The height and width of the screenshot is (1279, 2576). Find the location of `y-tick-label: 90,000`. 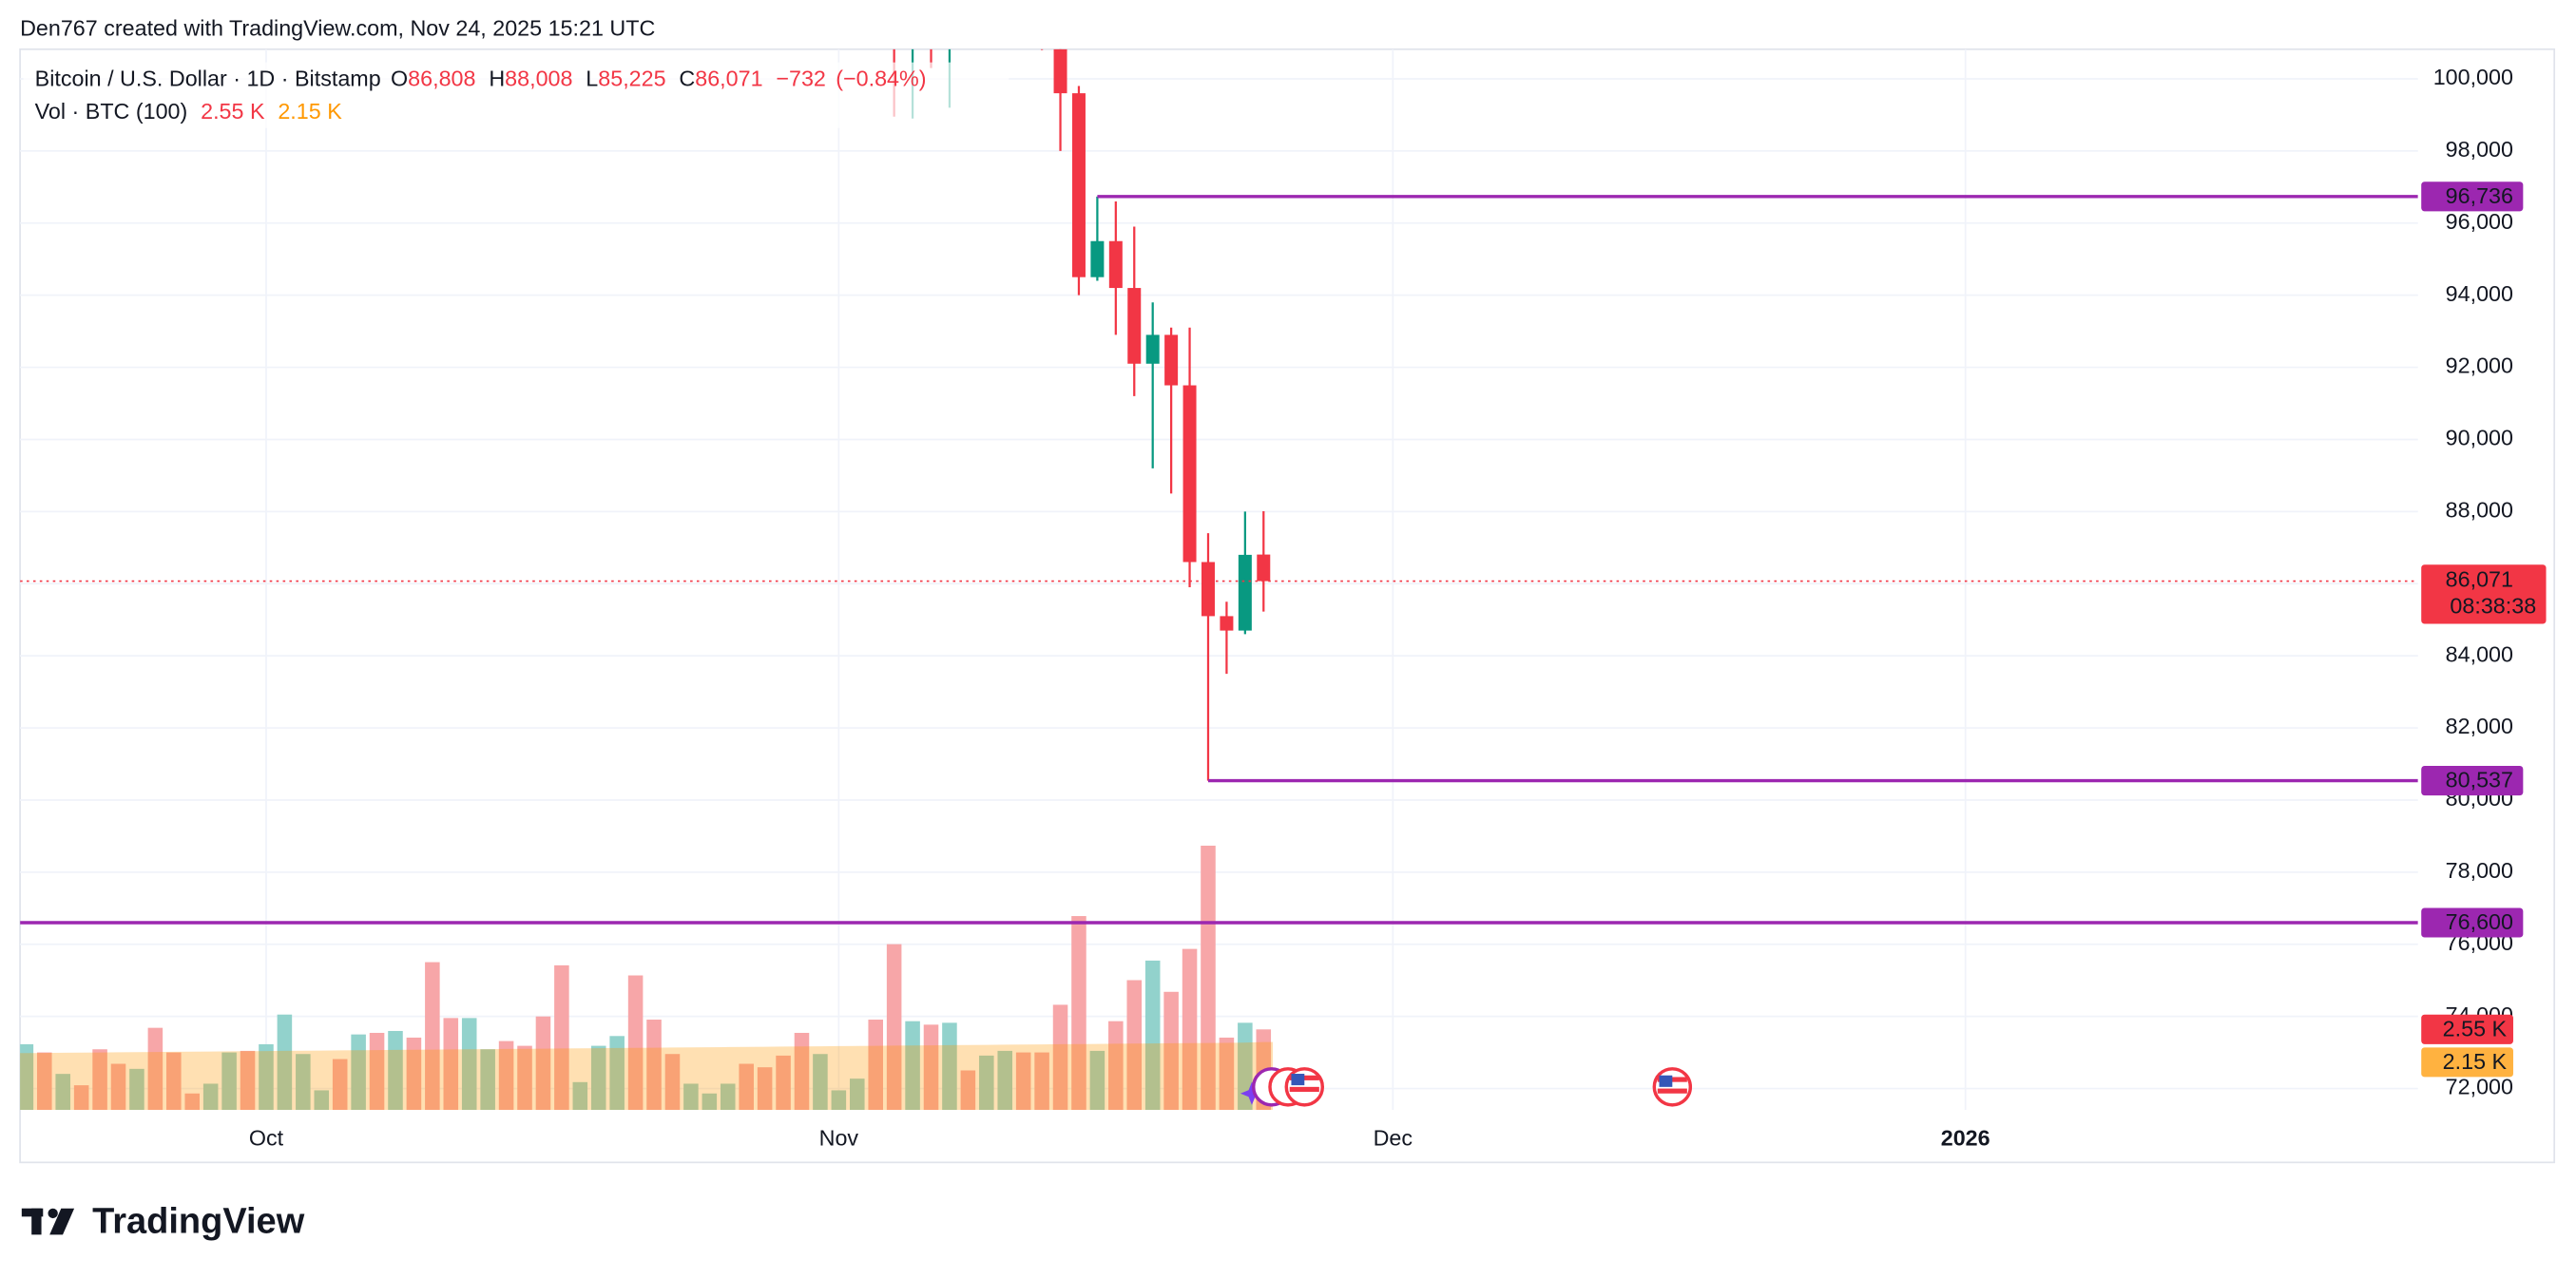

y-tick-label: 90,000 is located at coordinates (2479, 438).